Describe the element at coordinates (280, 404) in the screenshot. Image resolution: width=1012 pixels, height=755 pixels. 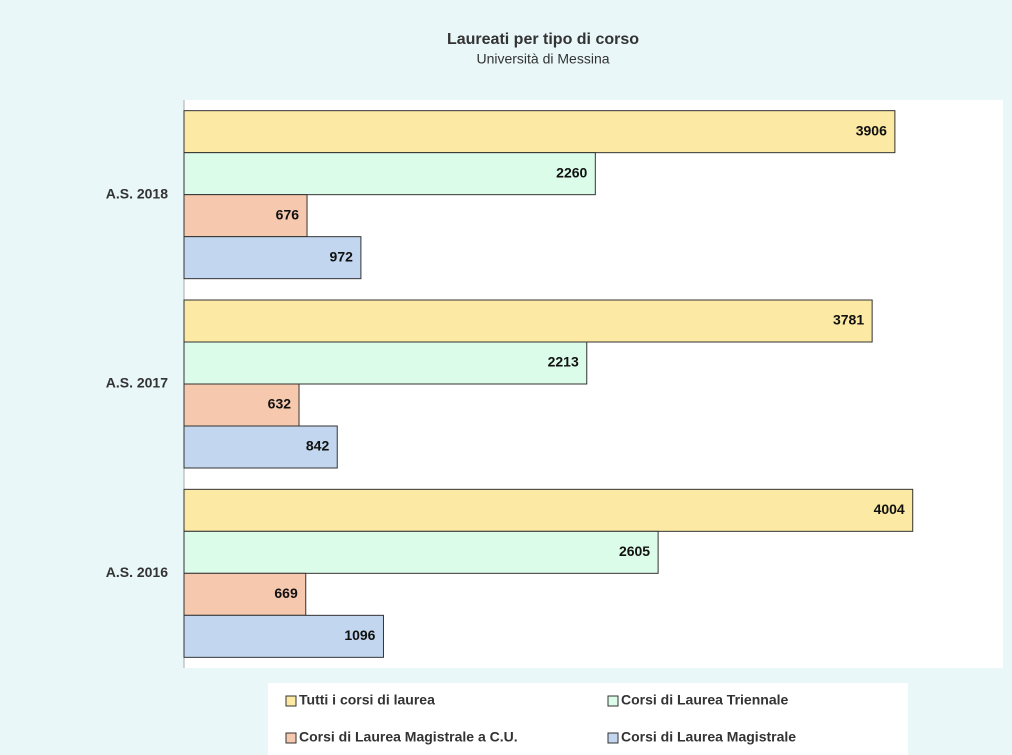
I see `data-label: 632` at that location.